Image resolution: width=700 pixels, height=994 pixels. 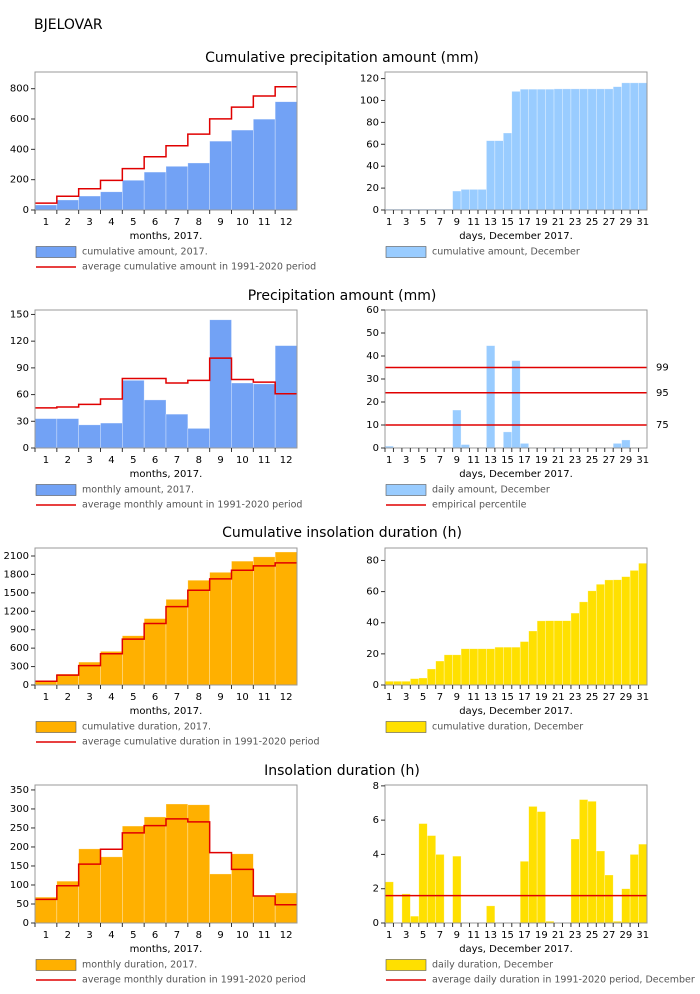 What do you see at coordinates (166, 474) in the screenshot?
I see `x-axis-label: months, 2017.` at bounding box center [166, 474].